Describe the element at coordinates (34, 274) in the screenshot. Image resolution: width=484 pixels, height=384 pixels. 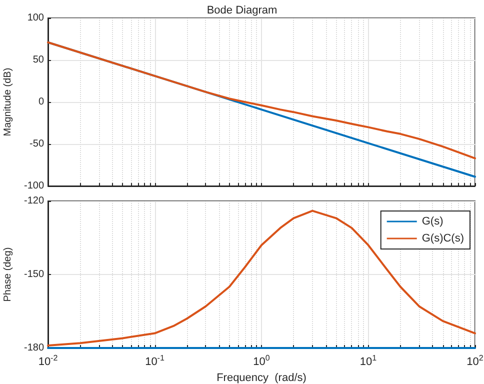
I see `y-tick-label: -150` at that location.